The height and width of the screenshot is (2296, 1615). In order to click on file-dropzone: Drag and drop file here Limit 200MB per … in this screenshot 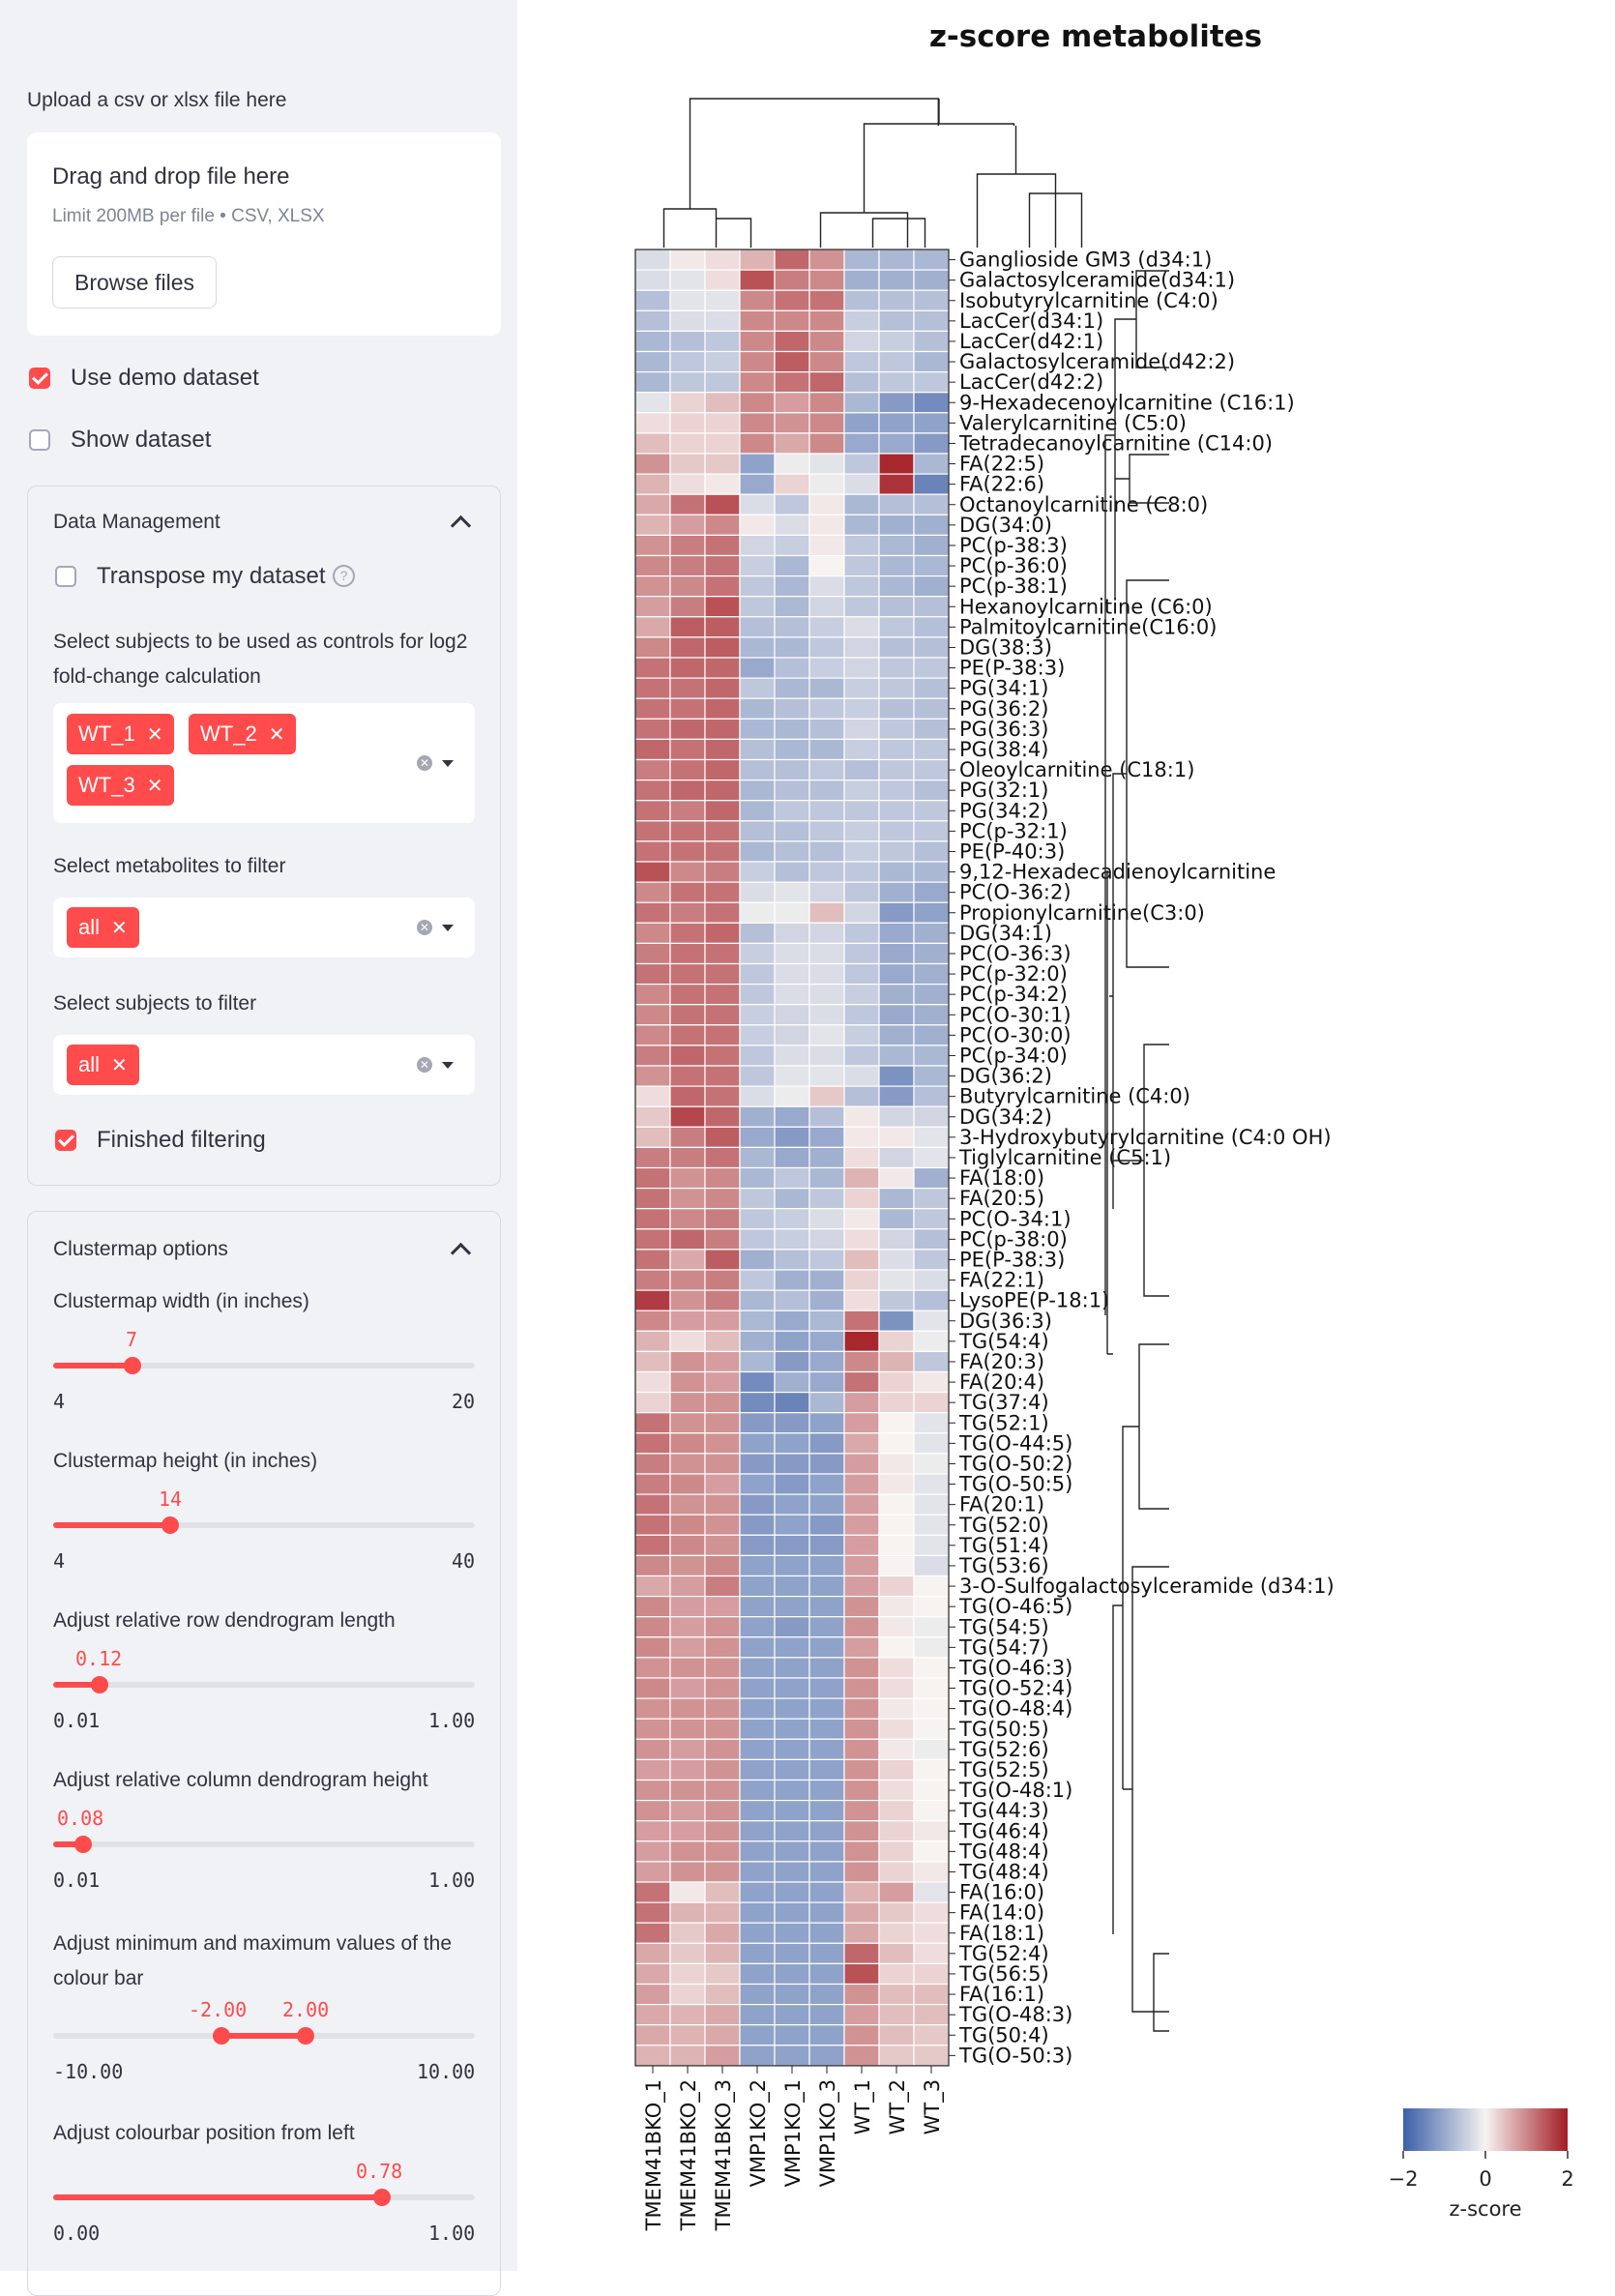, I will do `click(264, 234)`.